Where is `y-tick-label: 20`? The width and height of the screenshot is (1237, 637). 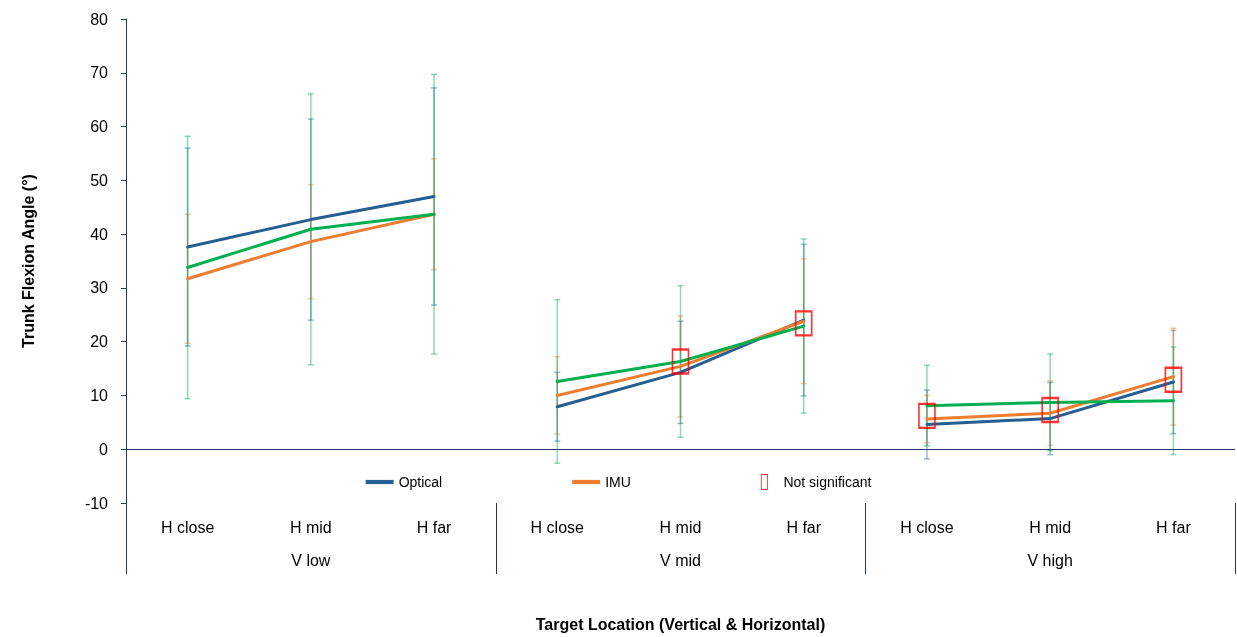 y-tick-label: 20 is located at coordinates (99, 342).